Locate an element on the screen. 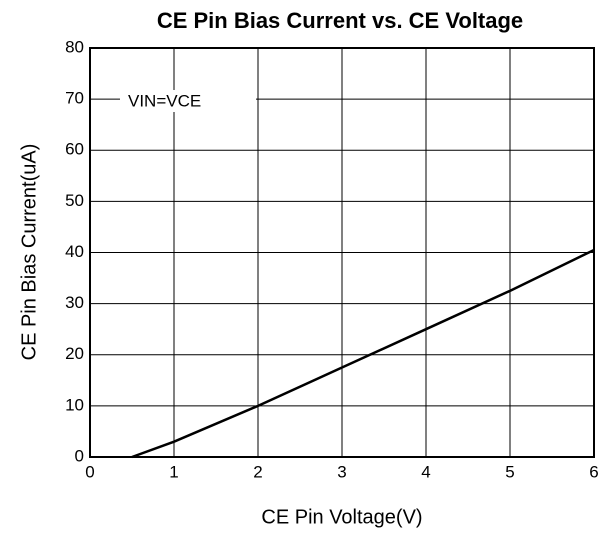  y-tick-label: 30 is located at coordinates (74, 302).